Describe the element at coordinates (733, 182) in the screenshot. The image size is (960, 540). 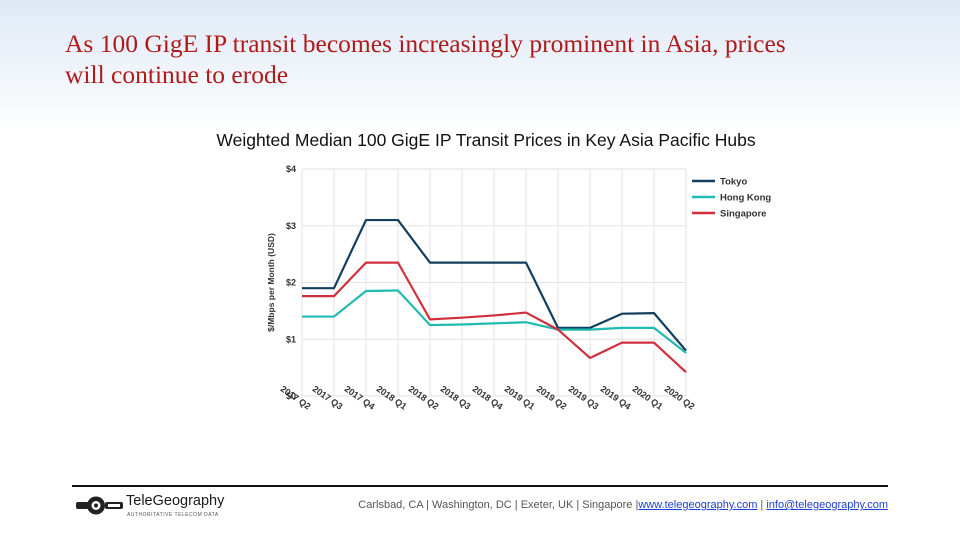
I see `legend-label-tokyo: Tokyo` at that location.